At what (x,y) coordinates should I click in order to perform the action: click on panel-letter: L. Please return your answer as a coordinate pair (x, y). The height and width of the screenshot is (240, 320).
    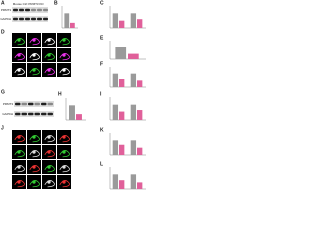
    Looking at the image, I should click on (101, 164).